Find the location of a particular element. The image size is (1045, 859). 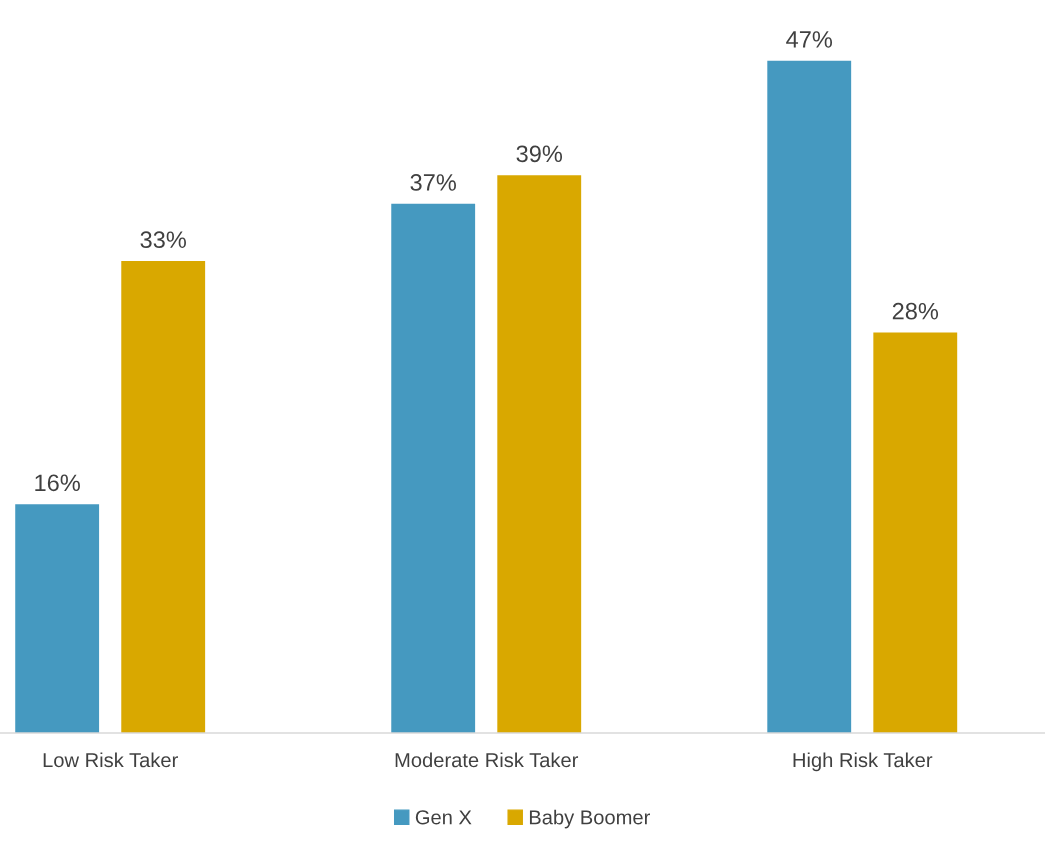

data-label: 16% is located at coordinates (57, 483).